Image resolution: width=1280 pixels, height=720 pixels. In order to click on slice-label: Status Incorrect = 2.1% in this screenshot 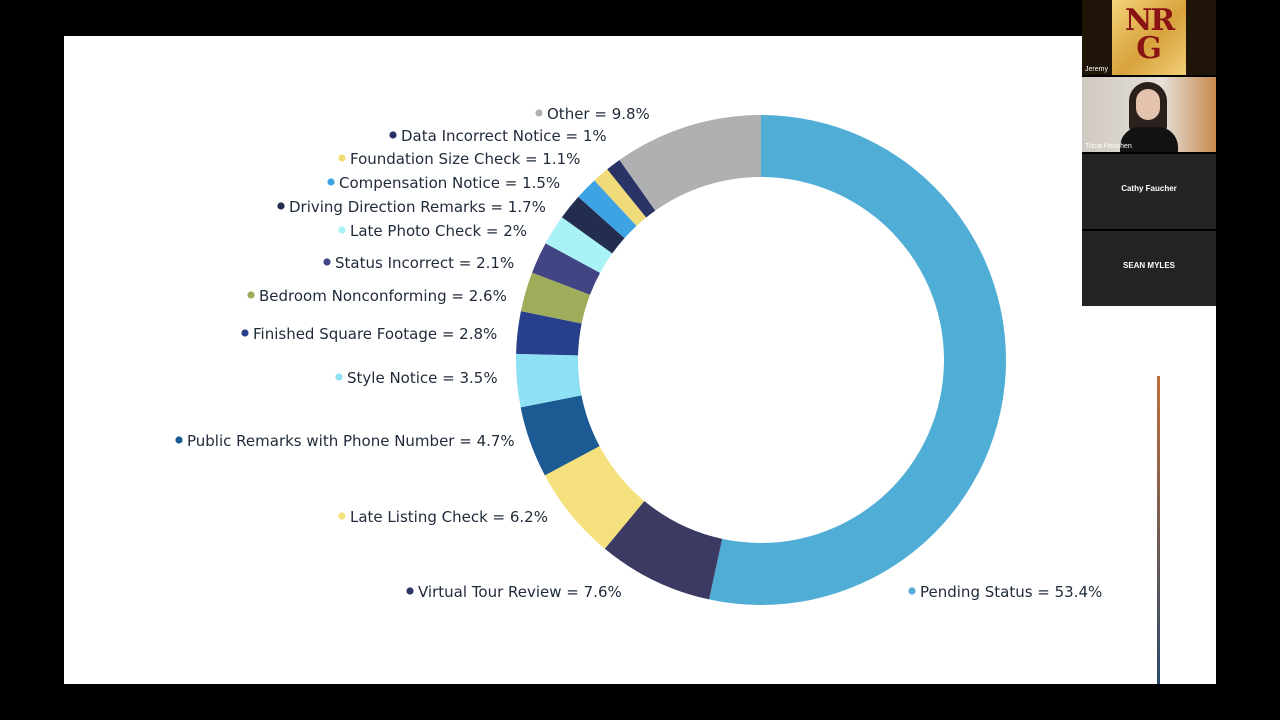, I will do `click(424, 263)`.